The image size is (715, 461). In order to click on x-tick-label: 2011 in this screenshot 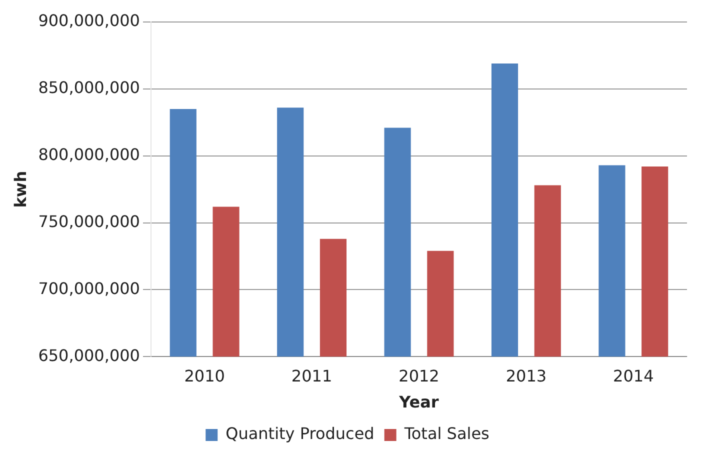, I will do `click(311, 376)`.